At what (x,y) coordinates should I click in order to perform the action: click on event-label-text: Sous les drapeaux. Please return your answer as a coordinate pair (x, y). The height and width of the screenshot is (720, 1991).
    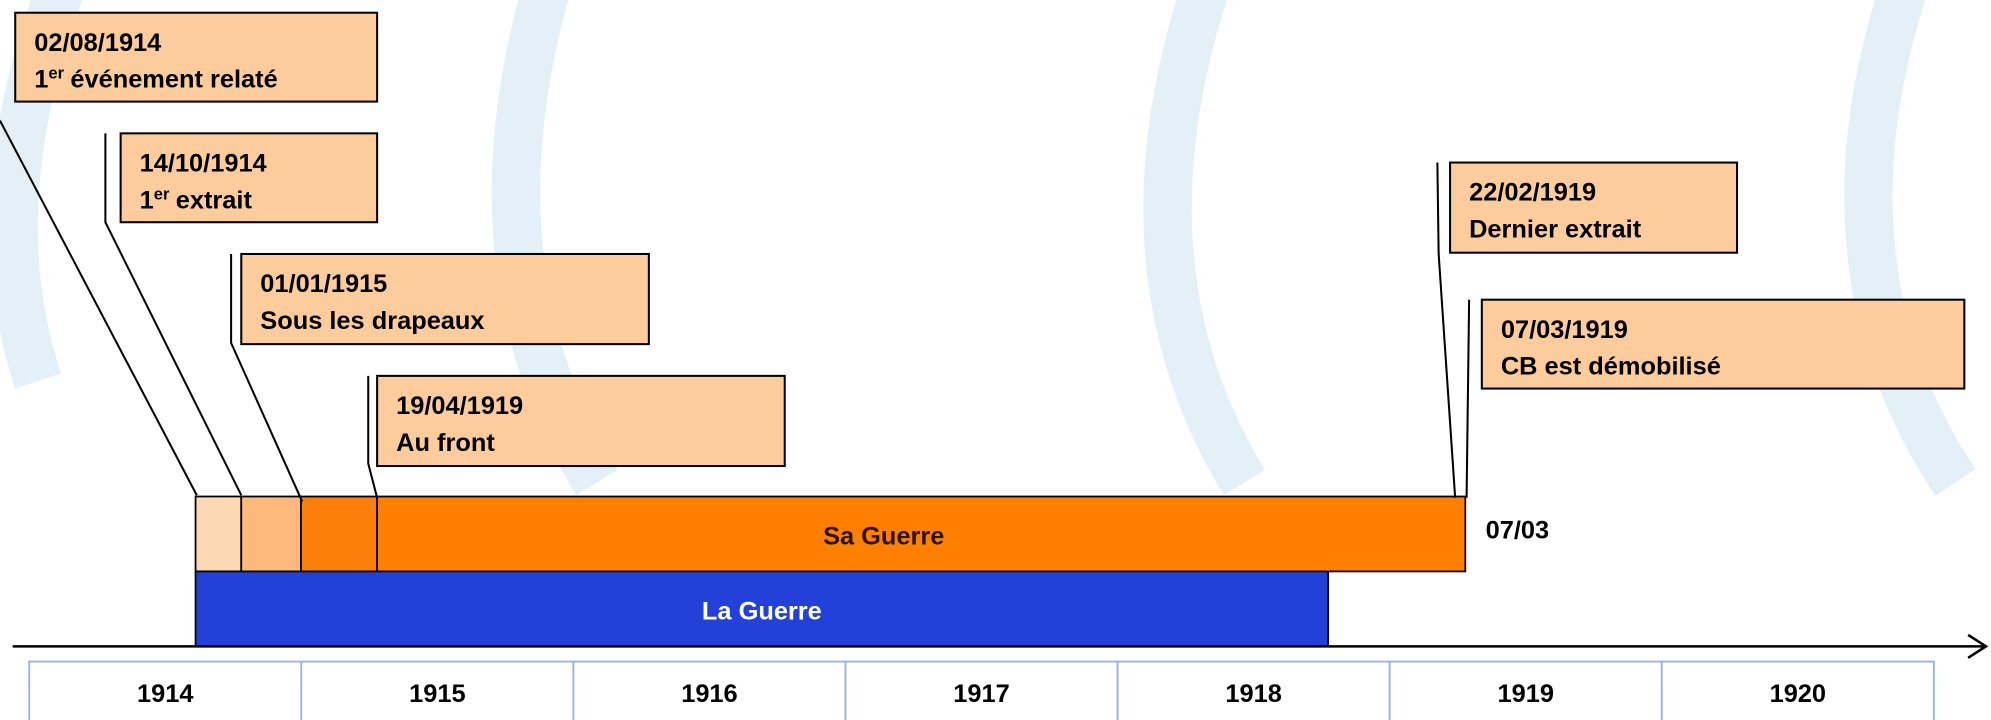
    Looking at the image, I should click on (372, 321).